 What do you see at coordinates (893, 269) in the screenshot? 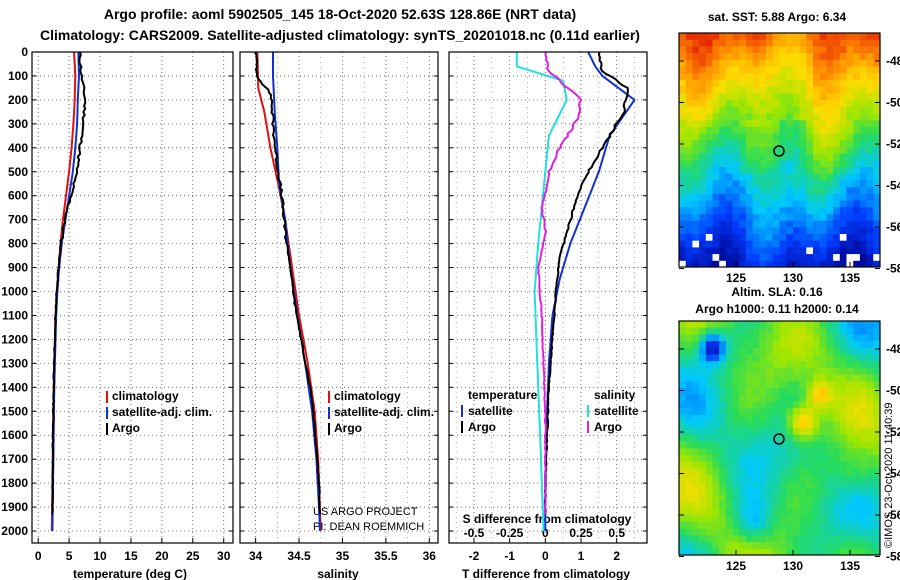
I see `map-ytick-label: -58` at bounding box center [893, 269].